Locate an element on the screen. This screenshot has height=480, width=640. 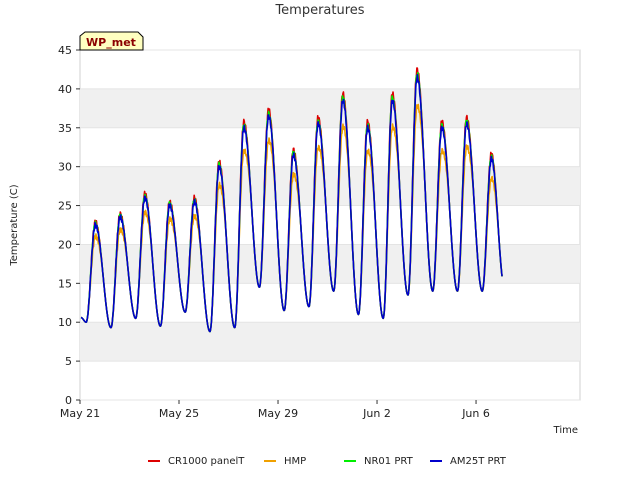
y-axis-ticks: 0 5 10 15 20 25 30 35 40 45 is located at coordinates (69, 225).